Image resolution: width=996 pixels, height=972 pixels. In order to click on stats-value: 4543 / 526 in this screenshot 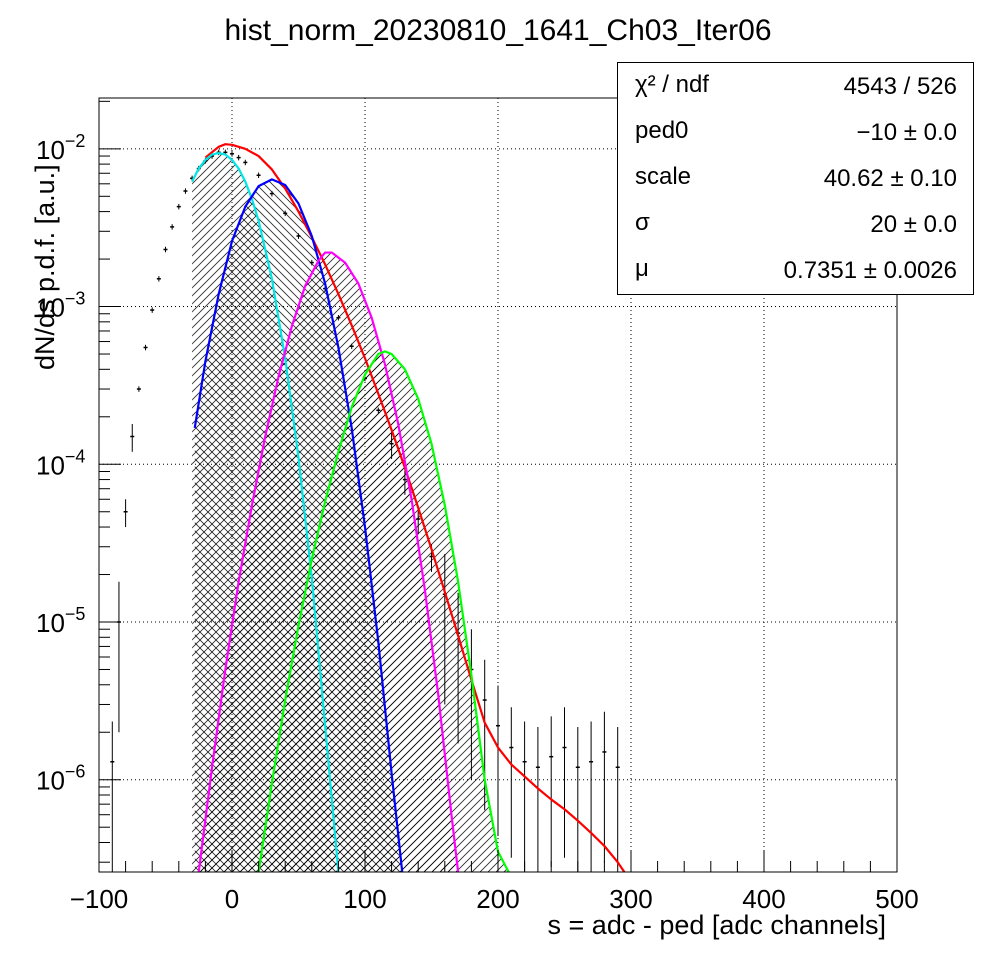, I will do `click(900, 86)`.